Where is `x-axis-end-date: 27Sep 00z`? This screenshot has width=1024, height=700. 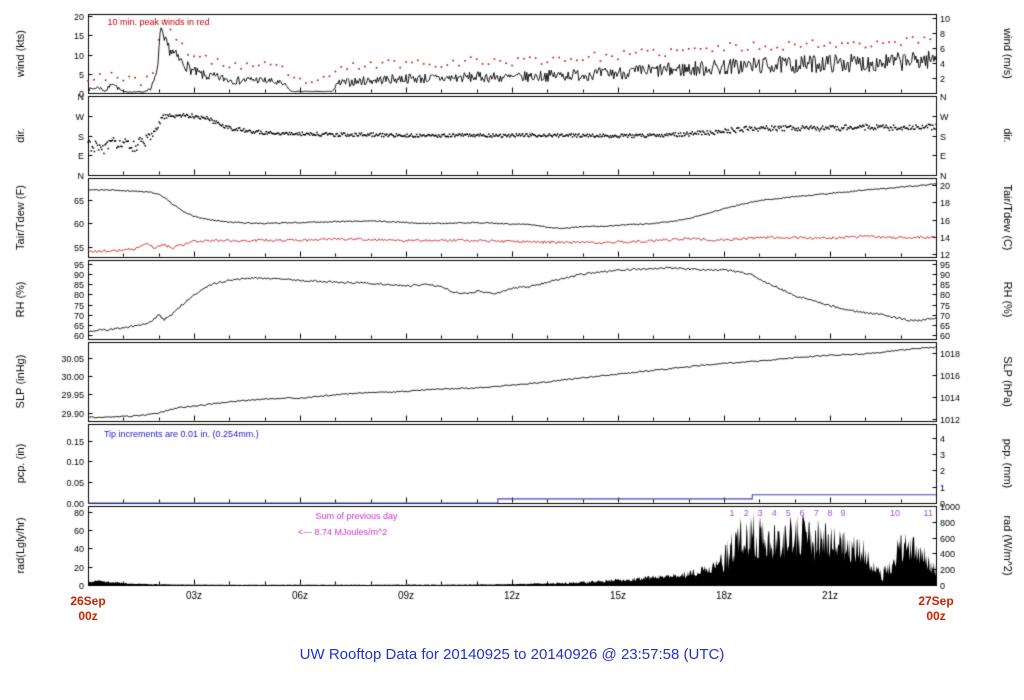
x-axis-end-date: 27Sep 00z is located at coordinates (936, 609).